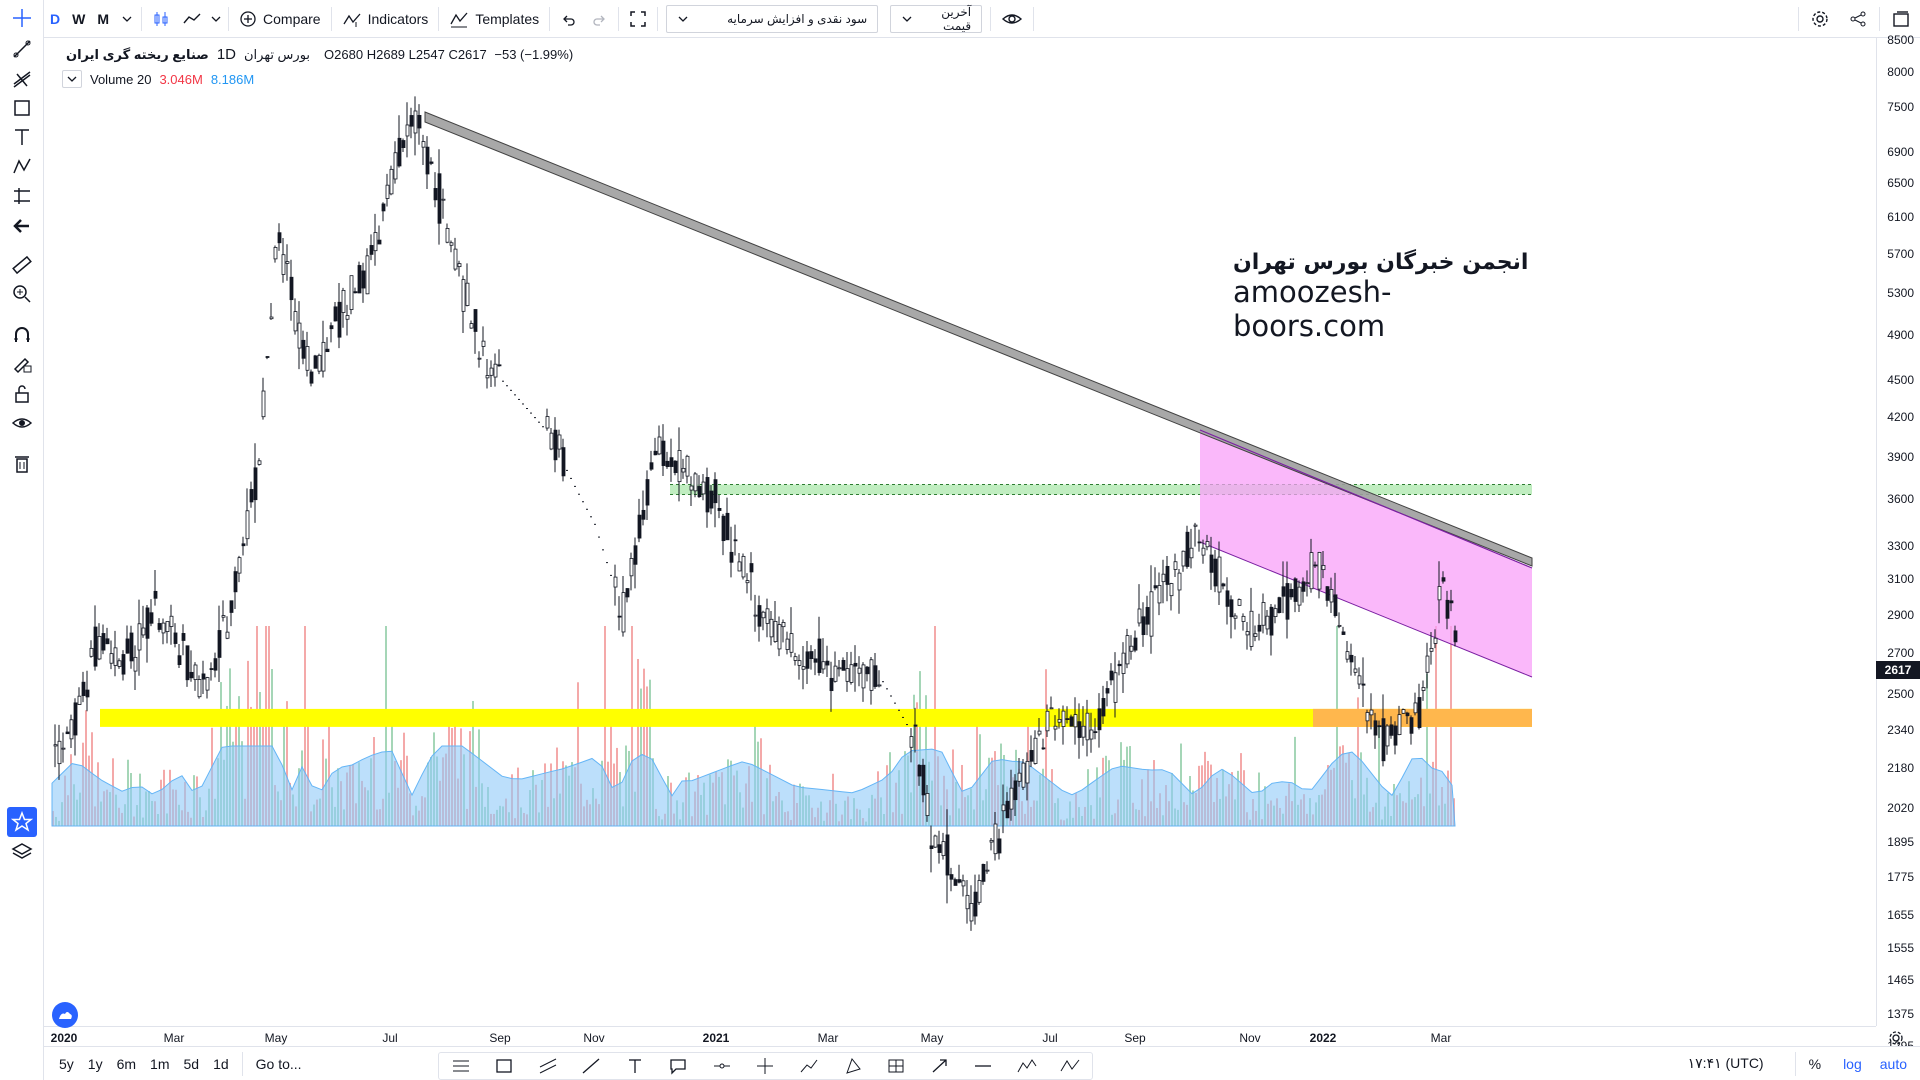 The width and height of the screenshot is (1920, 1080). Describe the element at coordinates (192, 19) in the screenshot. I see `line-type-icon` at that location.